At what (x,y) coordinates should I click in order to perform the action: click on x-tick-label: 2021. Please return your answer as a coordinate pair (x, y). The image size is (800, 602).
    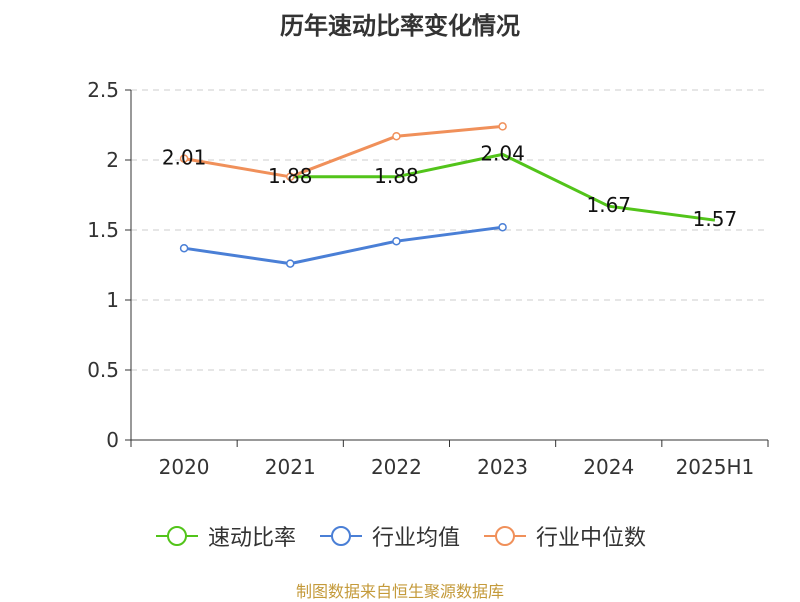
    Looking at the image, I should click on (290, 467).